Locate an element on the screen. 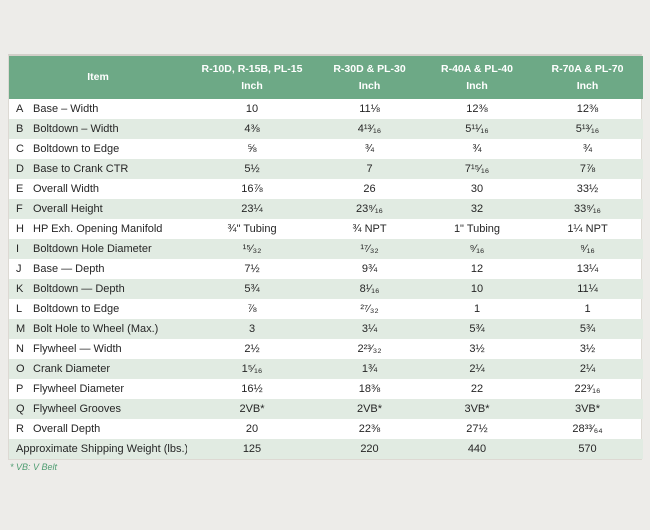 The height and width of the screenshot is (530, 650). column-header-3: R-40A & PL-40 Inch is located at coordinates (477, 77).